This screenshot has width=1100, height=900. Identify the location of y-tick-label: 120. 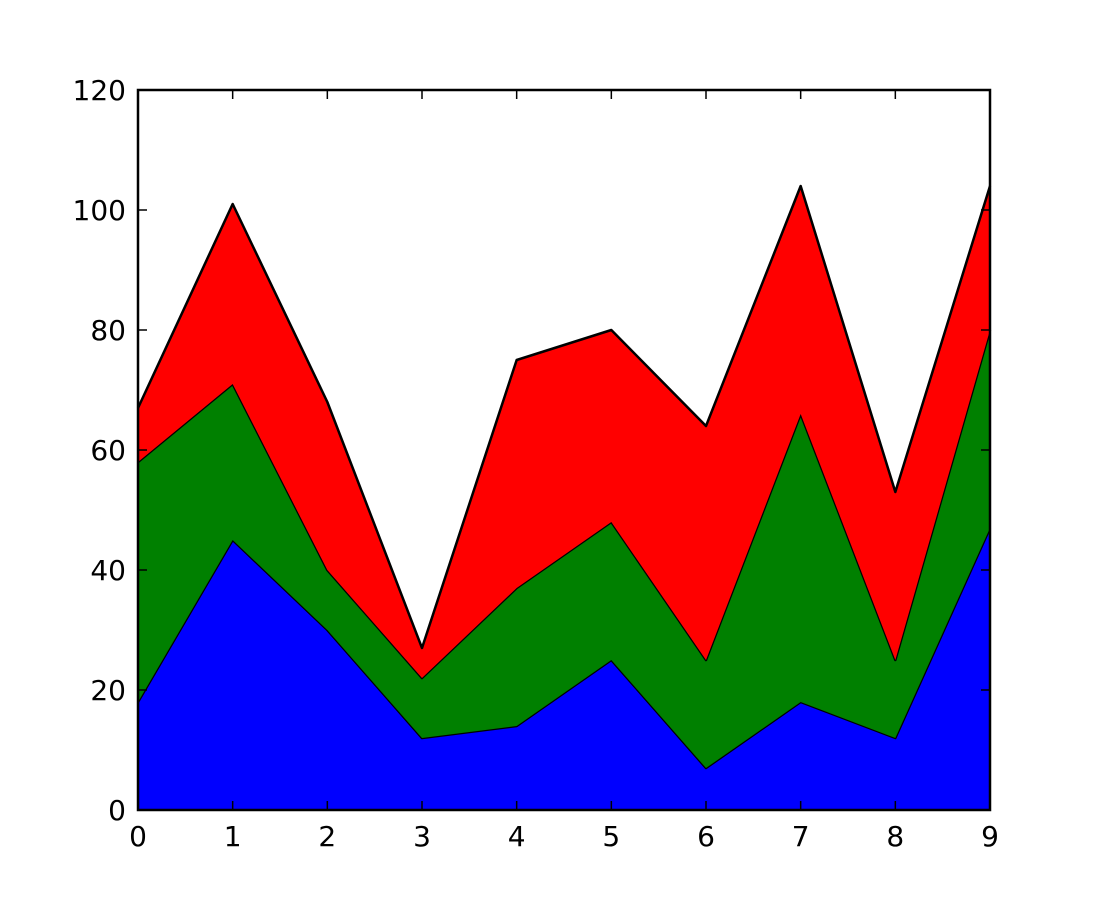
(99, 90).